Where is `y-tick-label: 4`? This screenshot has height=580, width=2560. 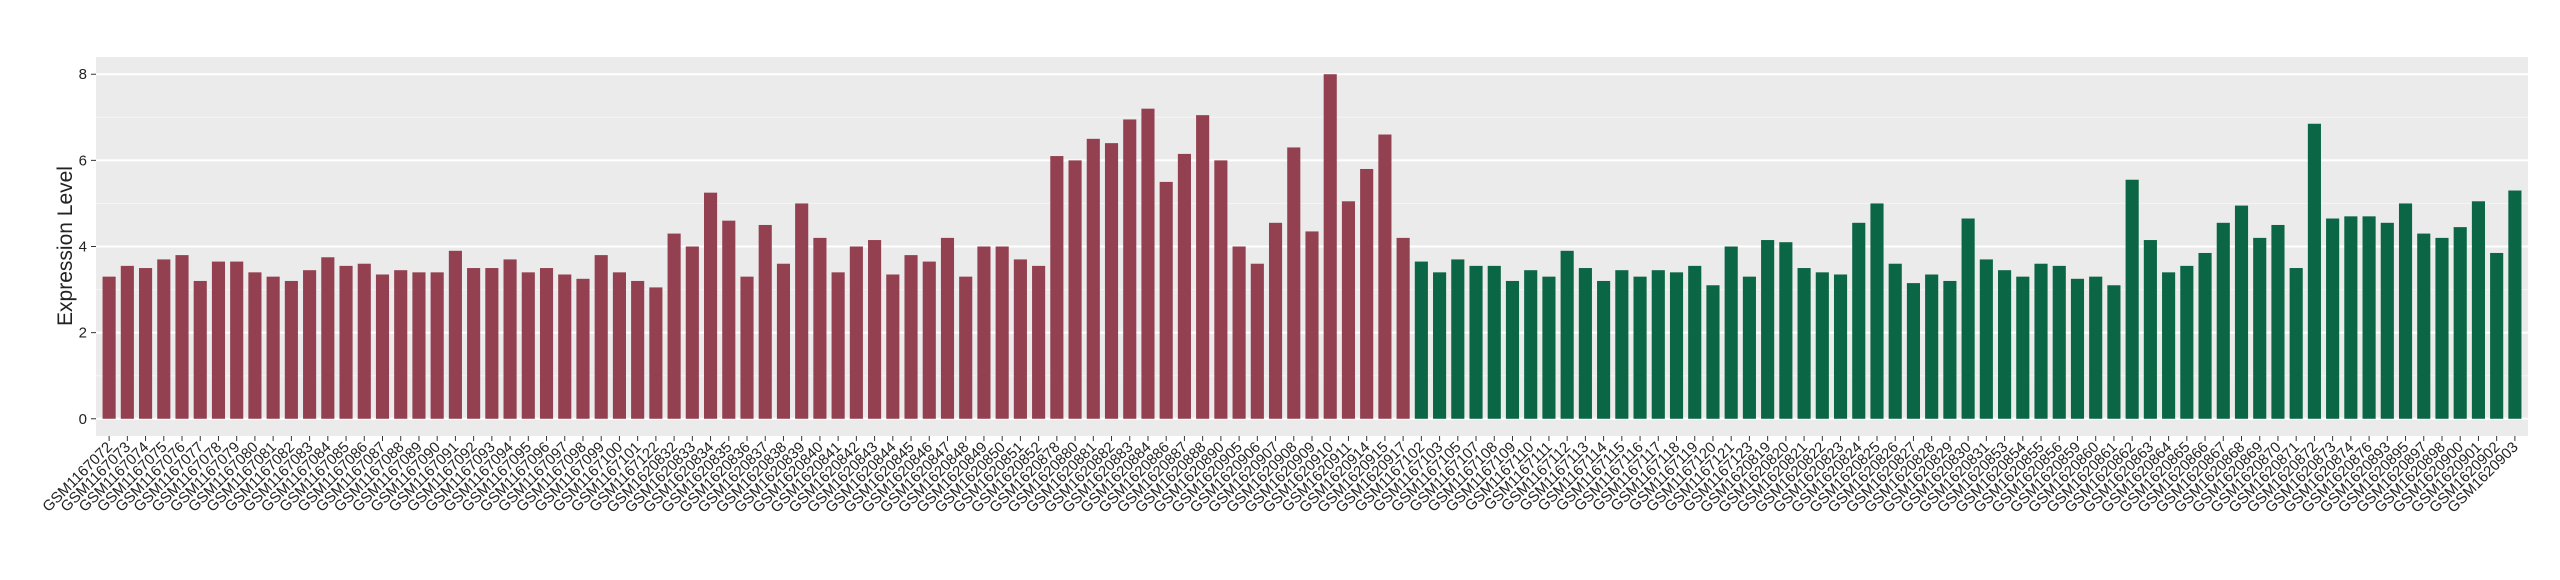 y-tick-label: 4 is located at coordinates (83, 247).